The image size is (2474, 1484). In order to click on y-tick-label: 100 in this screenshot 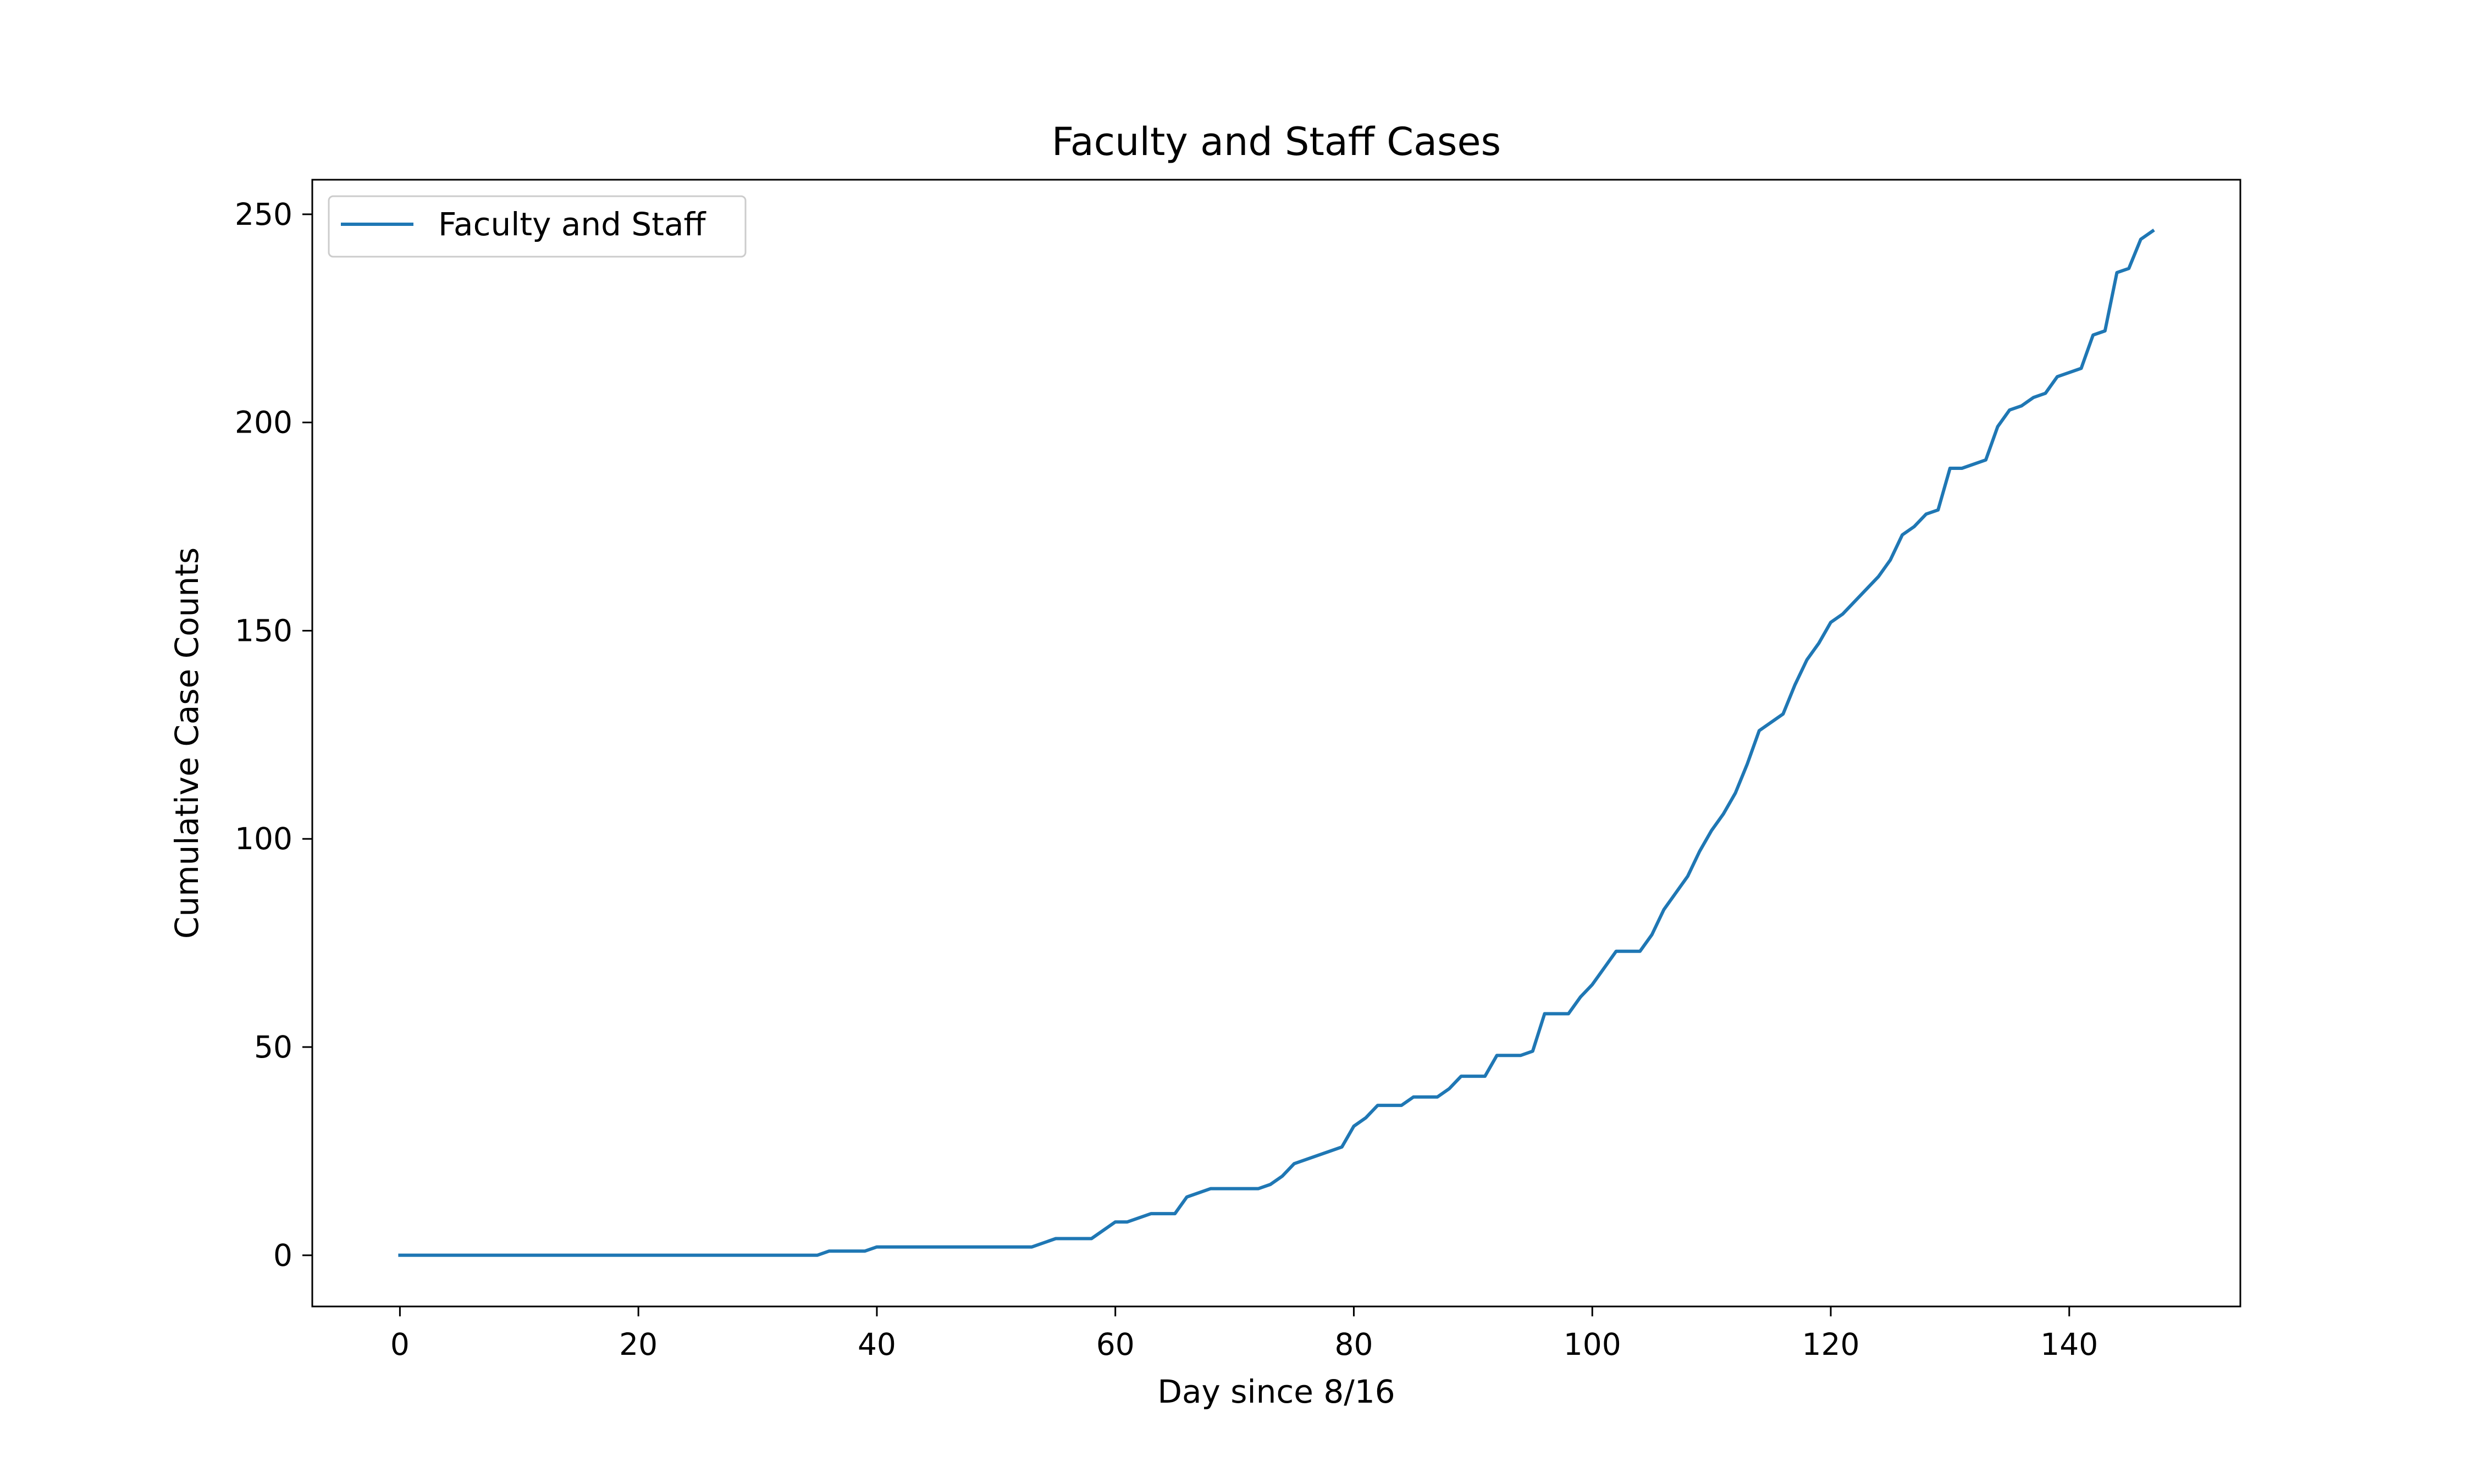, I will do `click(263, 838)`.